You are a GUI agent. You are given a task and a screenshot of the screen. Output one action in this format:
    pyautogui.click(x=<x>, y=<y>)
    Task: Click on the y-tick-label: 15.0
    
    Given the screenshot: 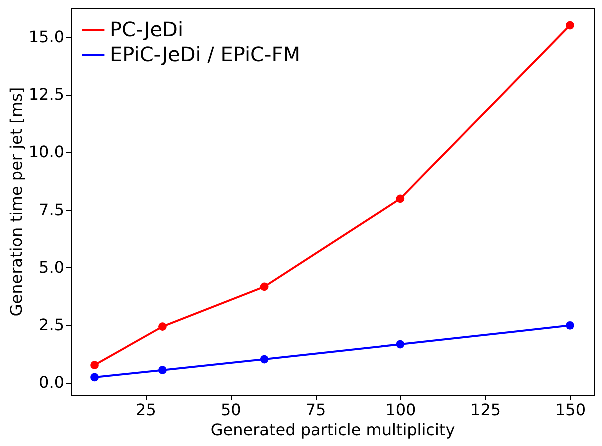 What is the action you would take?
    pyautogui.click(x=46, y=37)
    